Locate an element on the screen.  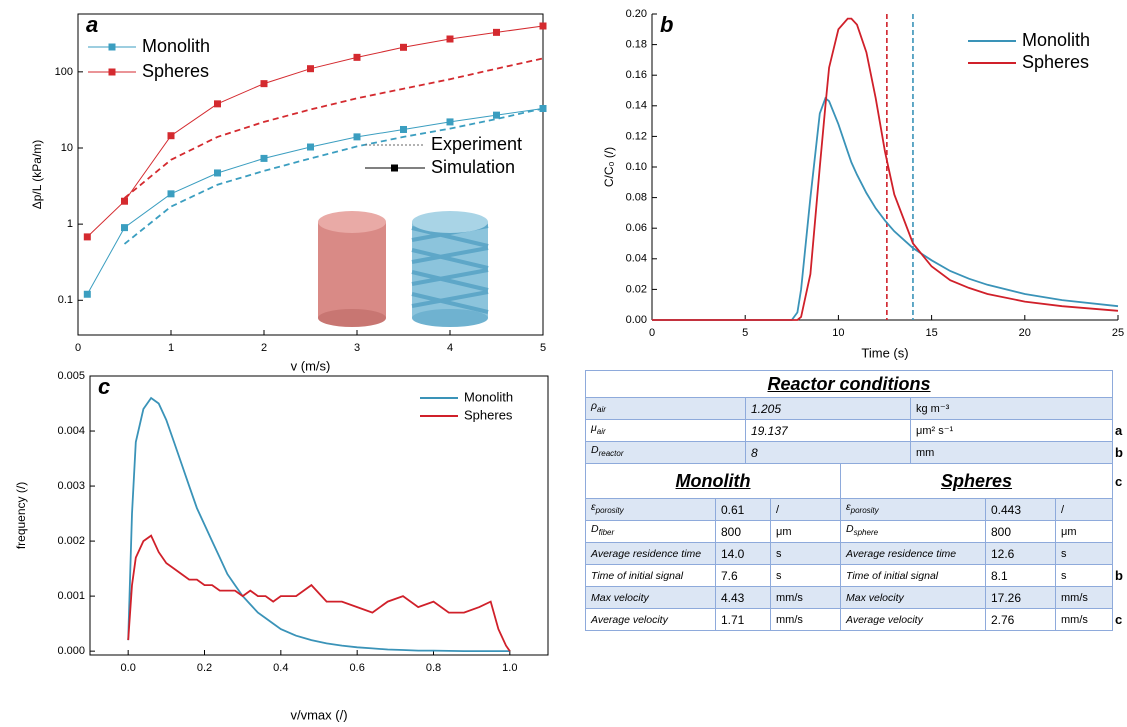
x-tick-label: 0.4 is located at coordinates (280, 668).